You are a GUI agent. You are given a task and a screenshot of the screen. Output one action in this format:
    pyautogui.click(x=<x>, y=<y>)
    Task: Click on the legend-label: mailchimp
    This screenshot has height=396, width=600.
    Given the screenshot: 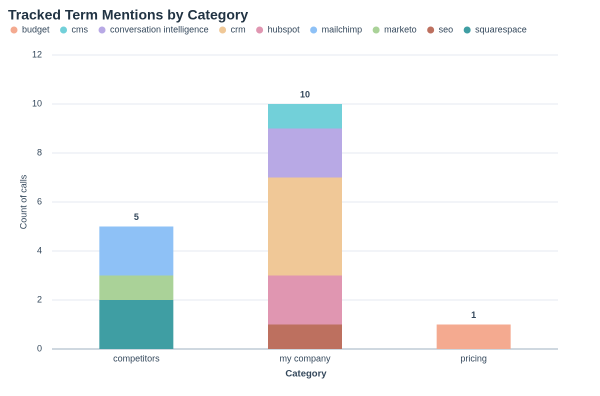 What is the action you would take?
    pyautogui.click(x=342, y=29)
    